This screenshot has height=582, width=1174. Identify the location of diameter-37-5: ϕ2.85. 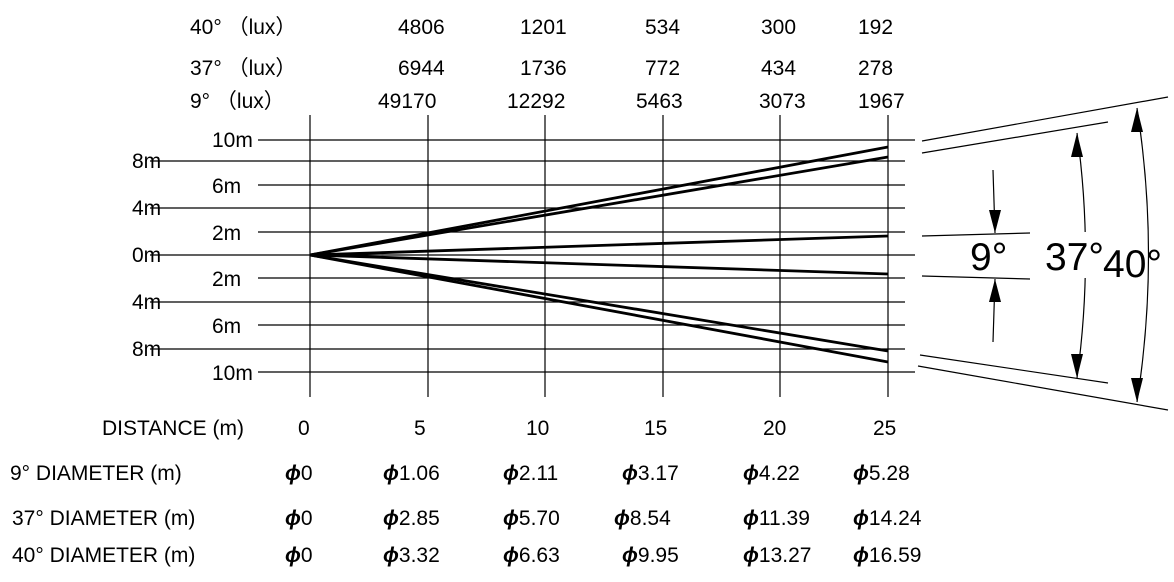
(411, 518).